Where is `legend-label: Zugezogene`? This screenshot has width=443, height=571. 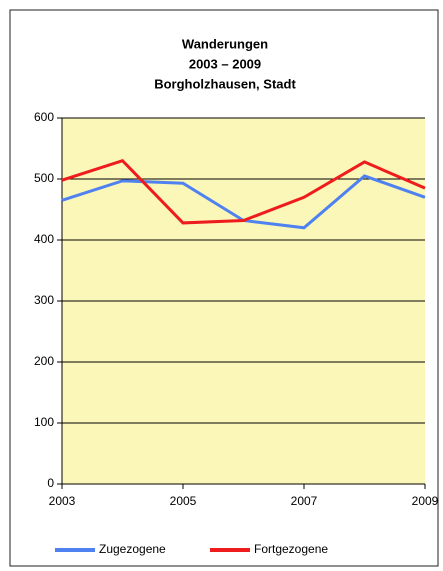 legend-label: Zugezogene is located at coordinates (132, 549).